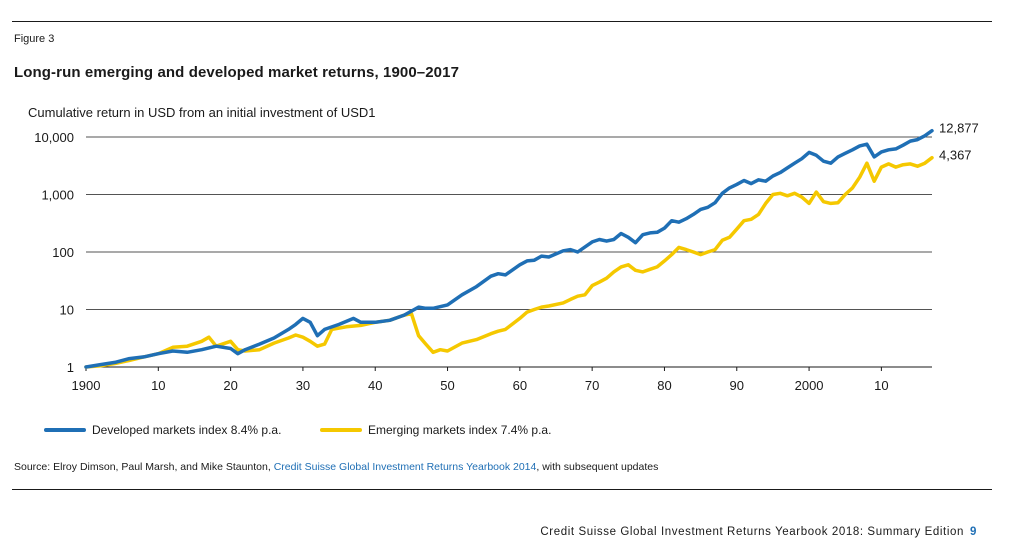 Image resolution: width=1025 pixels, height=551 pixels. I want to click on source-suffix: , with subsequent updates, so click(597, 467).